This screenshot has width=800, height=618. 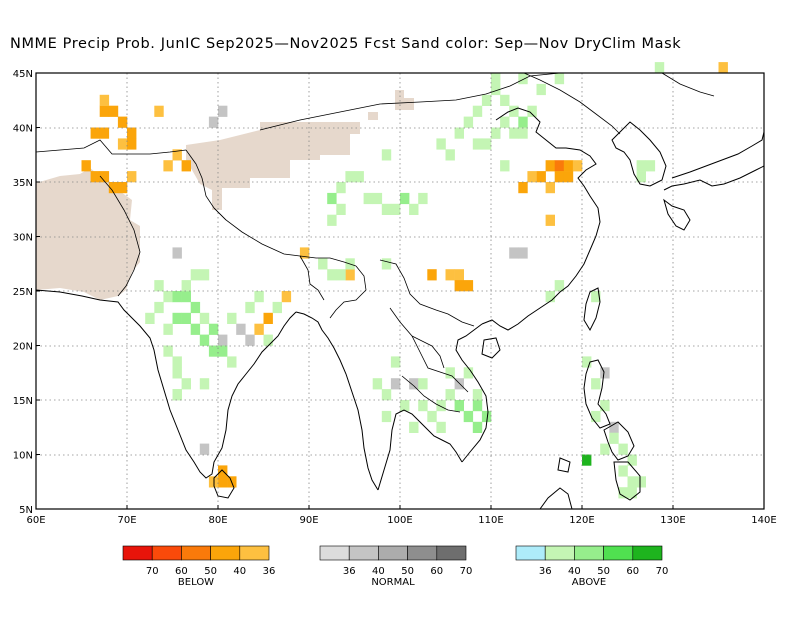 I want to click on legend-caption: BELOW, so click(x=196, y=582).